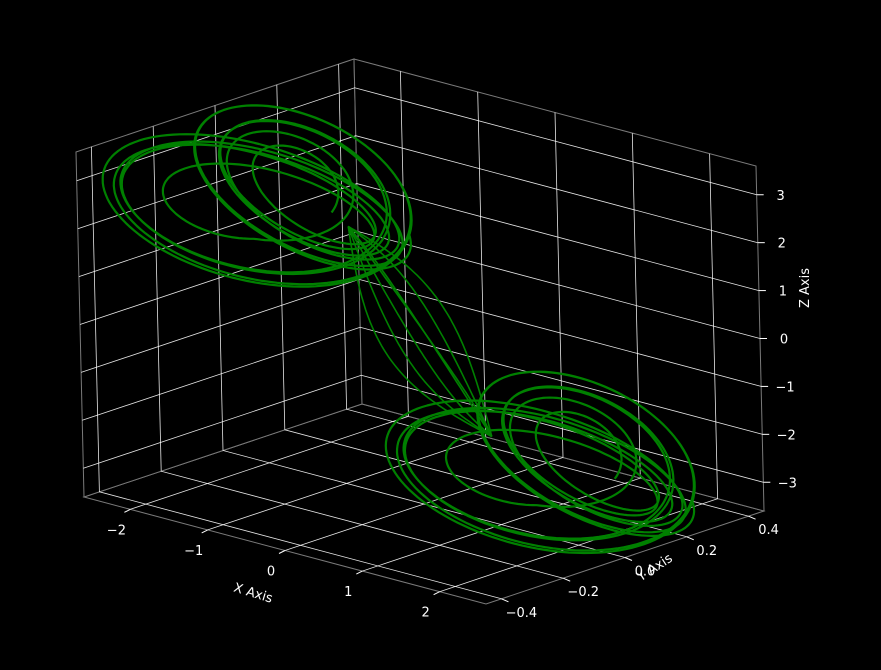 The image size is (881, 670). I want to click on z-tick-label: 0, so click(784, 340).